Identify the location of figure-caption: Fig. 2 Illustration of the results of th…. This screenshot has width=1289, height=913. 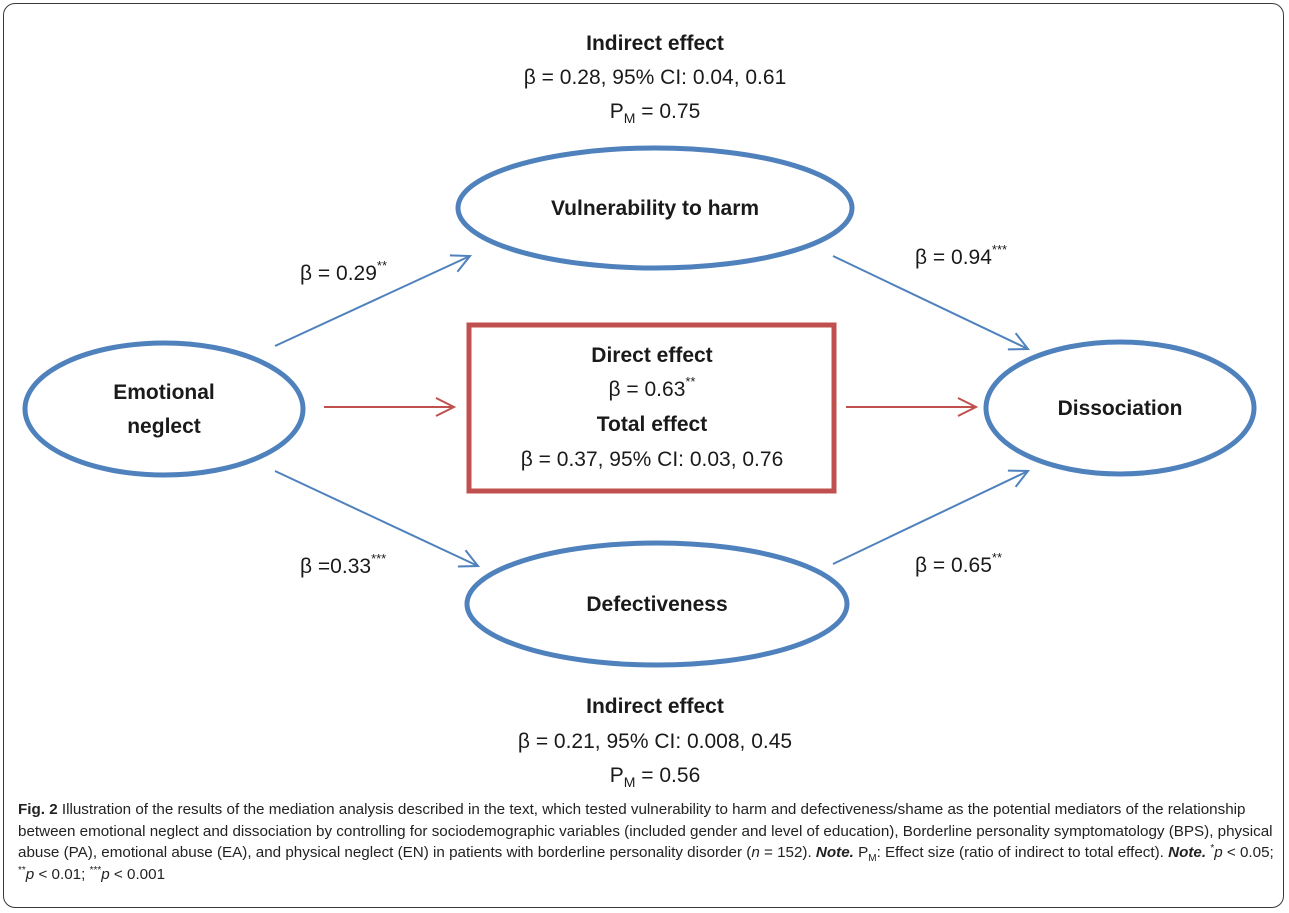
(646, 842).